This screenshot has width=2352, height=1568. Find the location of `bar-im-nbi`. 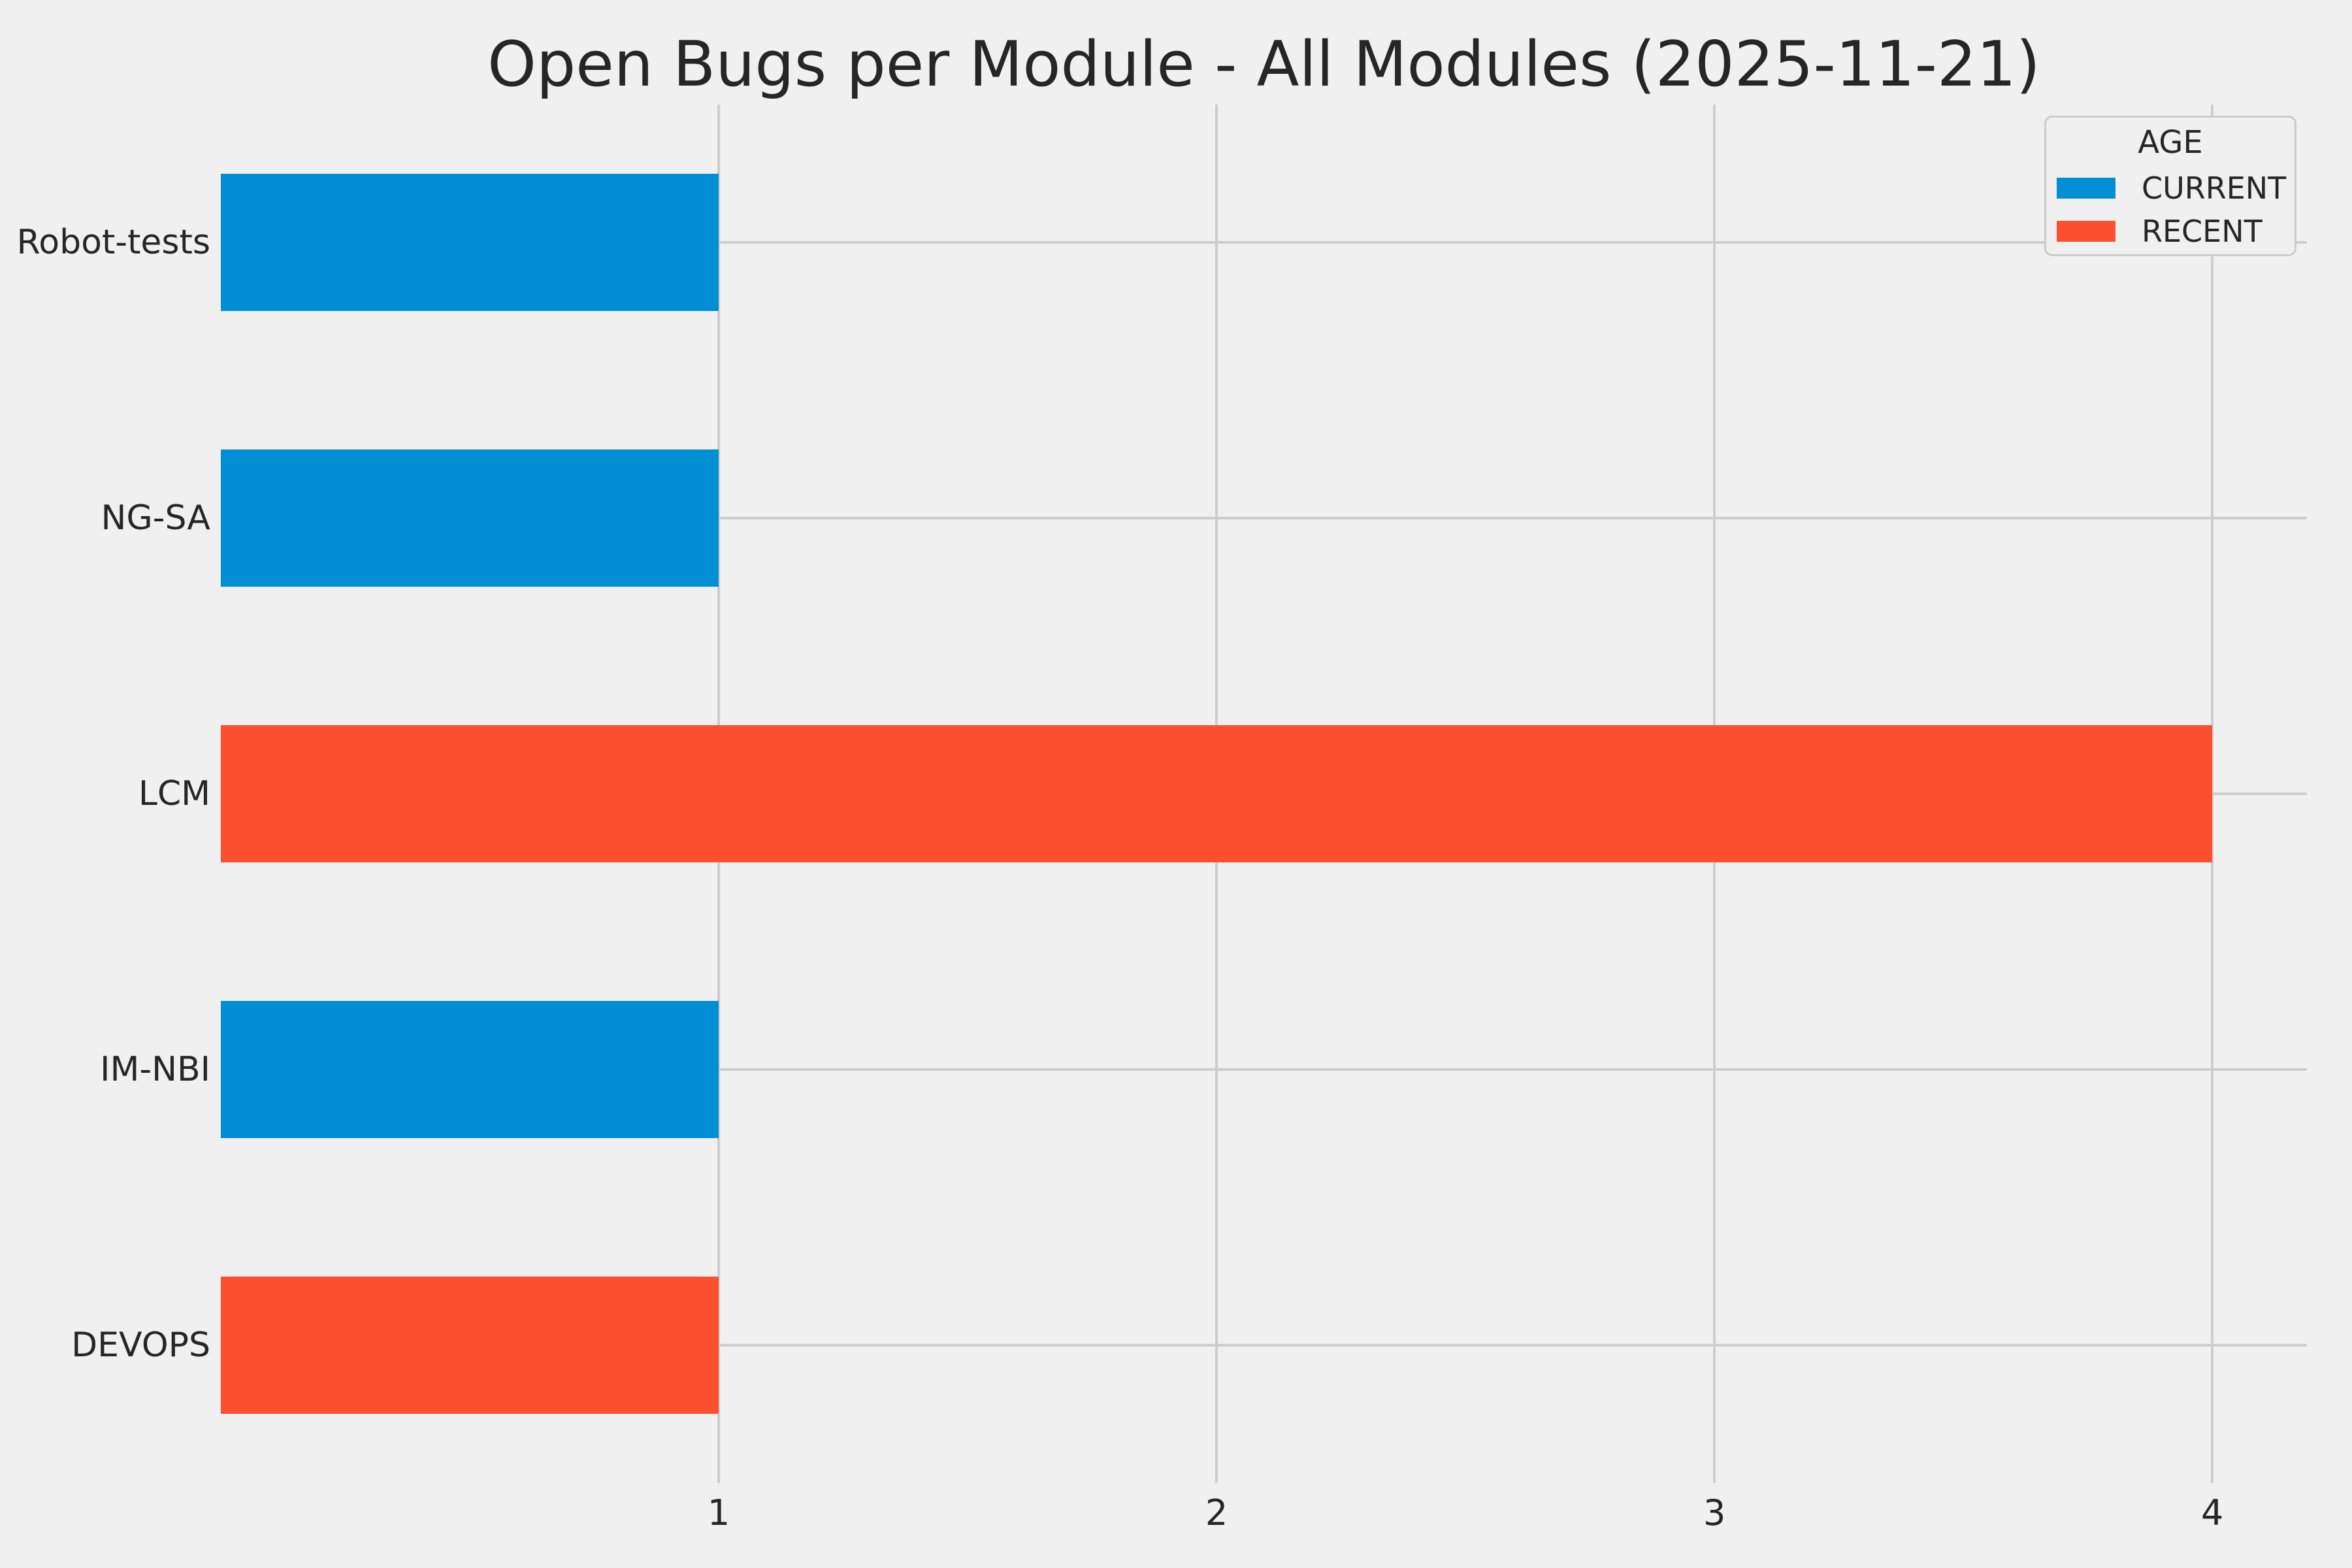

bar-im-nbi is located at coordinates (470, 1069).